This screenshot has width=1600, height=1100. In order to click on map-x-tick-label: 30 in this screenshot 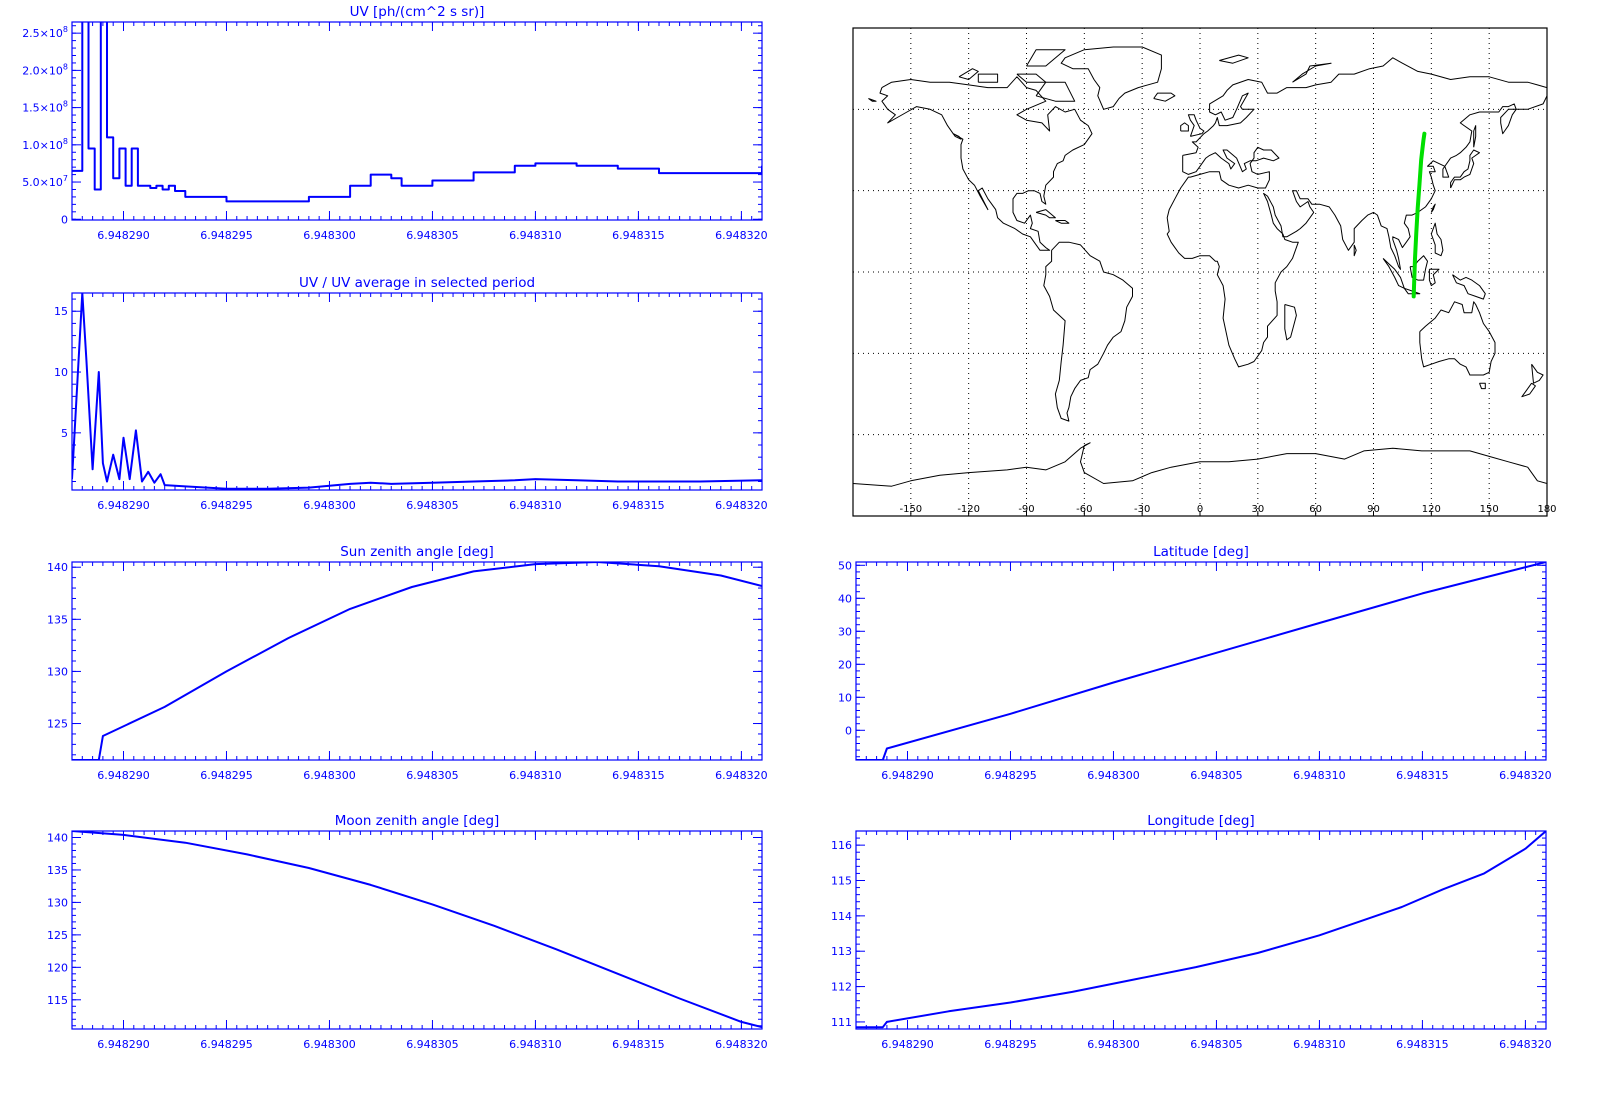, I will do `click(1257, 509)`.